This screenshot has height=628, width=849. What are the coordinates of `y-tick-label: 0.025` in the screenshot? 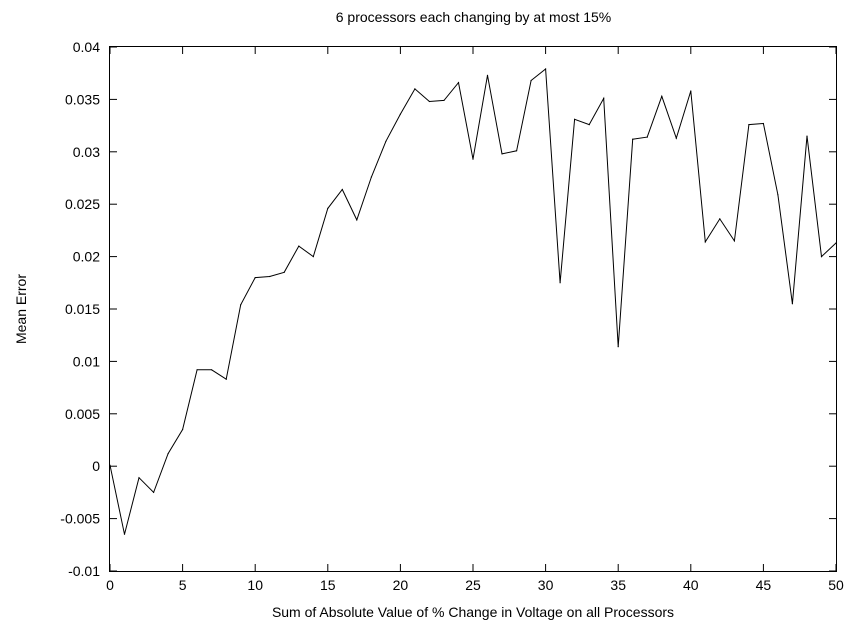 It's located at (82, 204).